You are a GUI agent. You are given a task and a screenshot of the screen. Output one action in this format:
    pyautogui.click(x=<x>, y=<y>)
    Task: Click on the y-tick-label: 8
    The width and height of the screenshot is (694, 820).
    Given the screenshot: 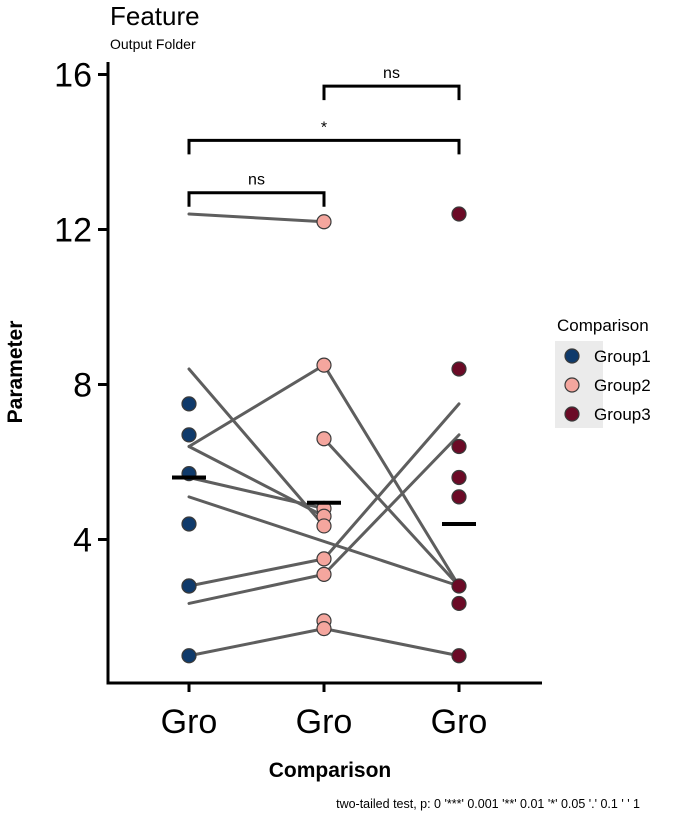 What is the action you would take?
    pyautogui.click(x=82, y=386)
    